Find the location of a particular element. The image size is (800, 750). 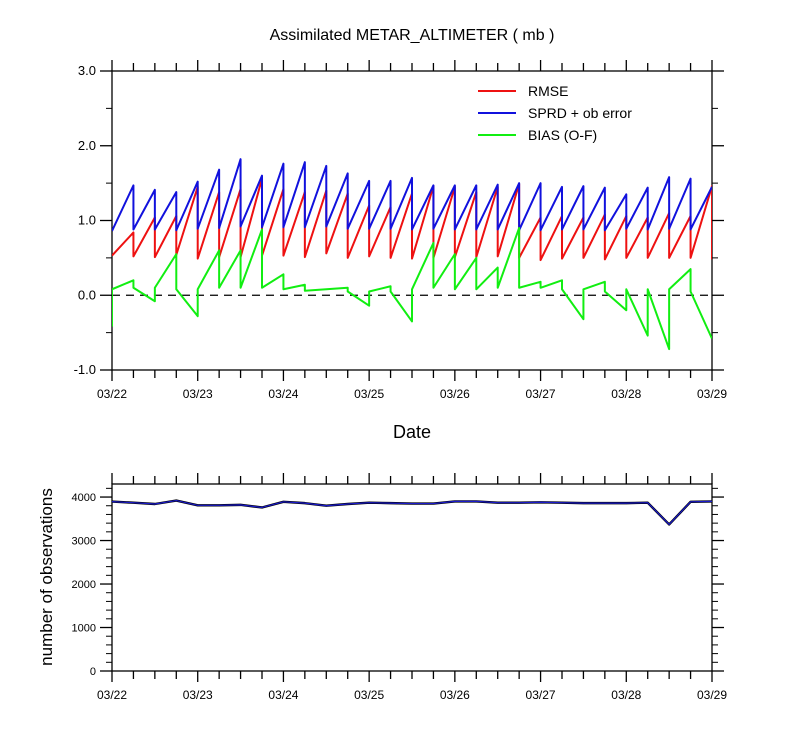

y-tick-label: 0.0 is located at coordinates (87, 294).